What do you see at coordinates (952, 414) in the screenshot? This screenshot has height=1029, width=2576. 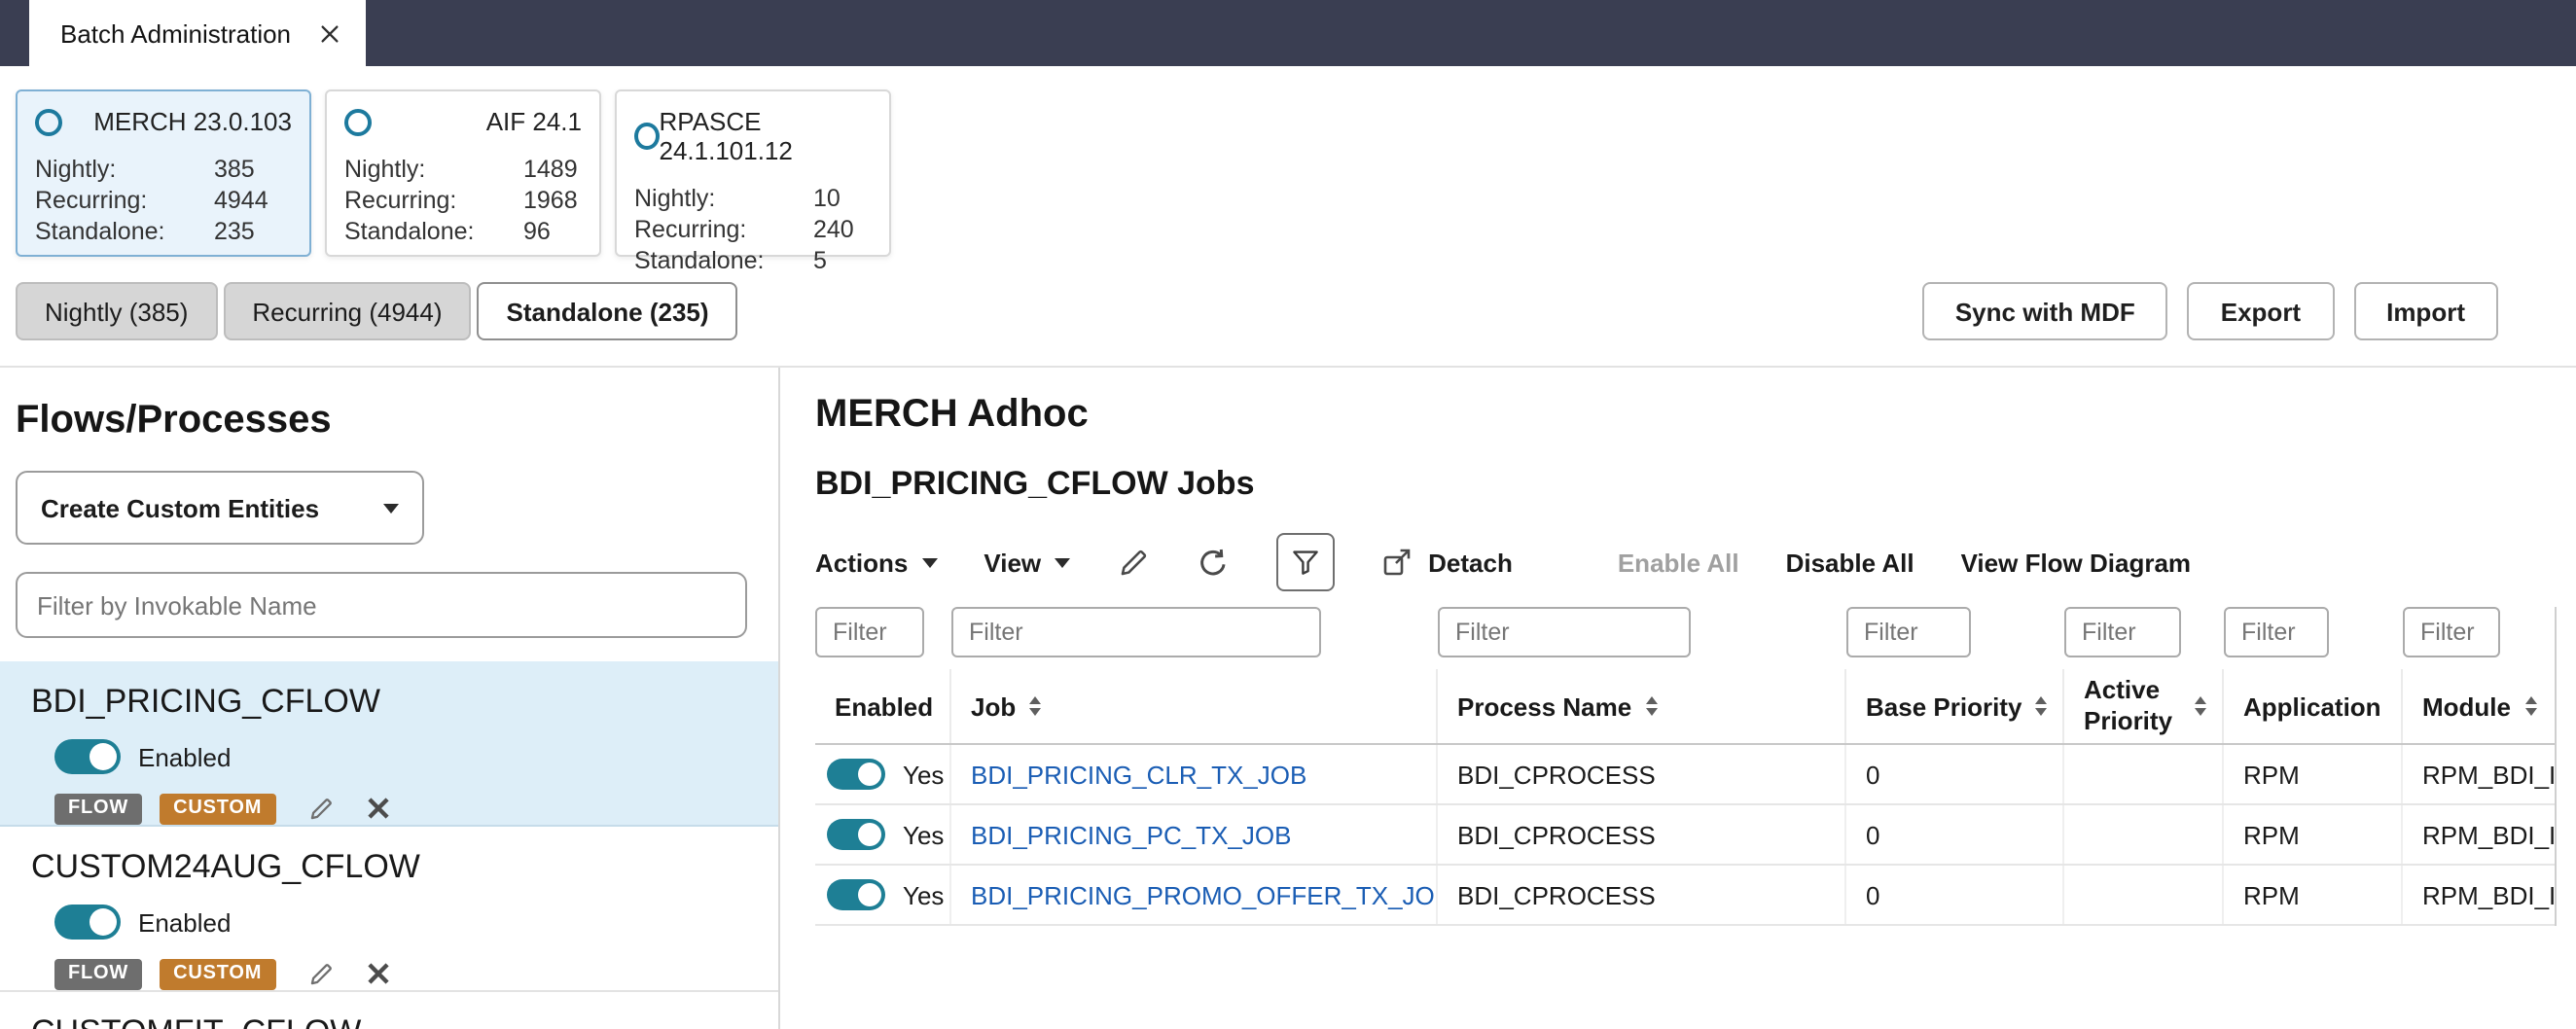 I see `schedule-heading: MERCH Adhoc` at bounding box center [952, 414].